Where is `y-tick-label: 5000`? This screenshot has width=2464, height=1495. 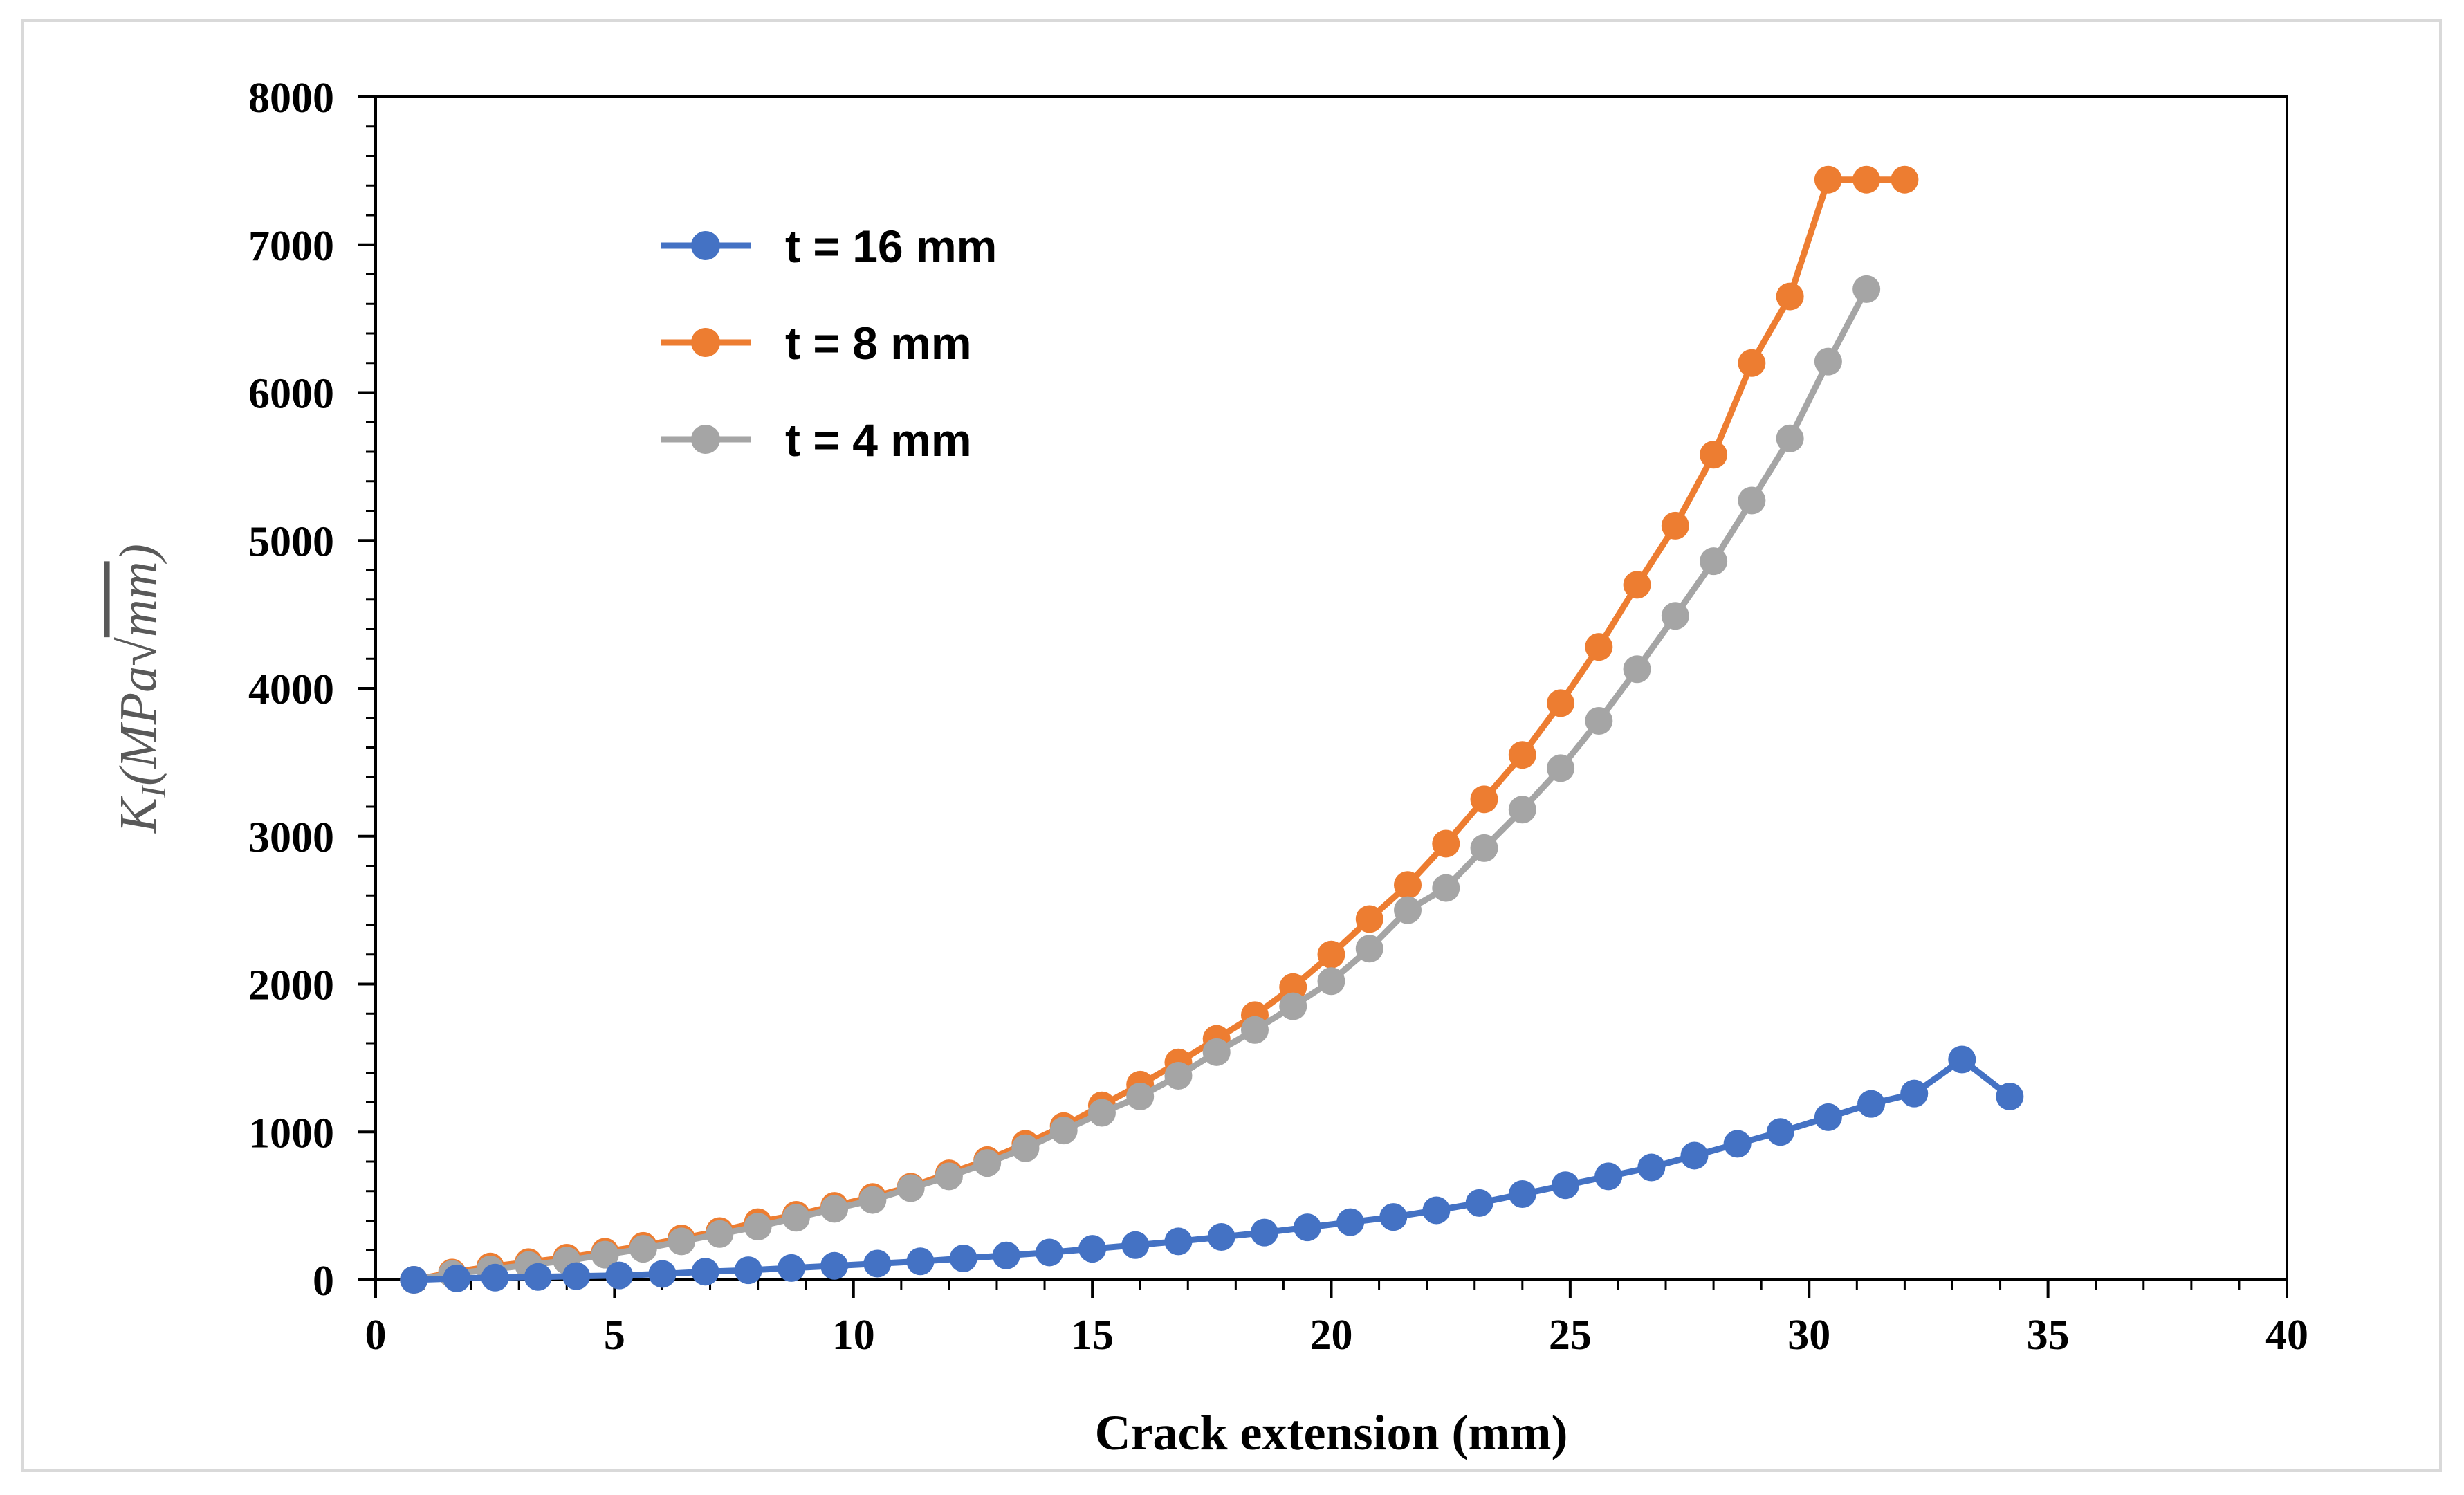 y-tick-label: 5000 is located at coordinates (291, 541).